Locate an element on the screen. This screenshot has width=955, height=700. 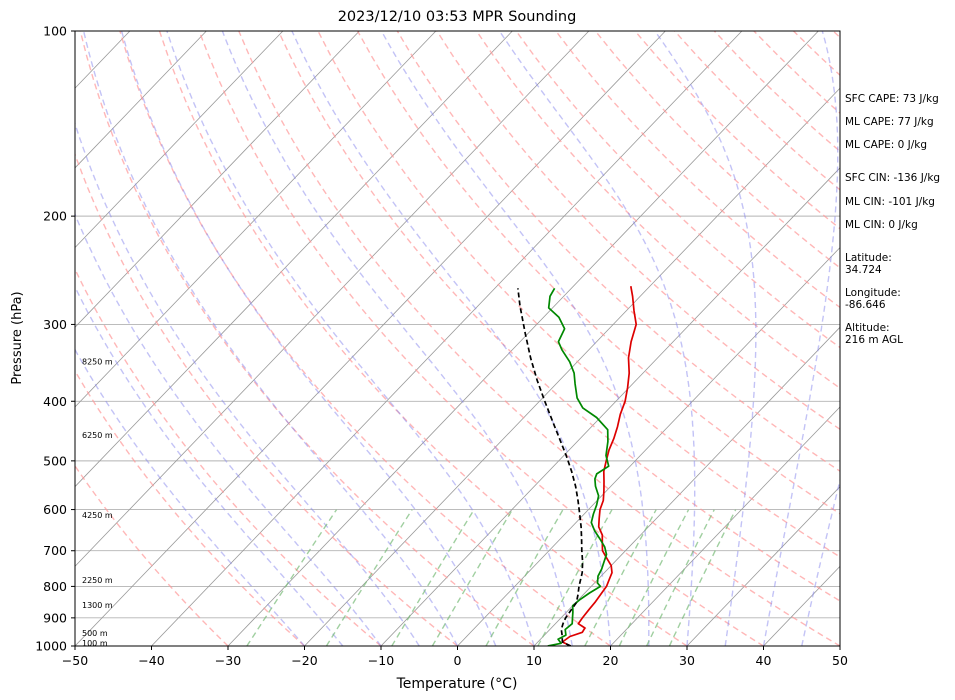
longitude-text: Longitude: -86.646 is located at coordinates (873, 299).